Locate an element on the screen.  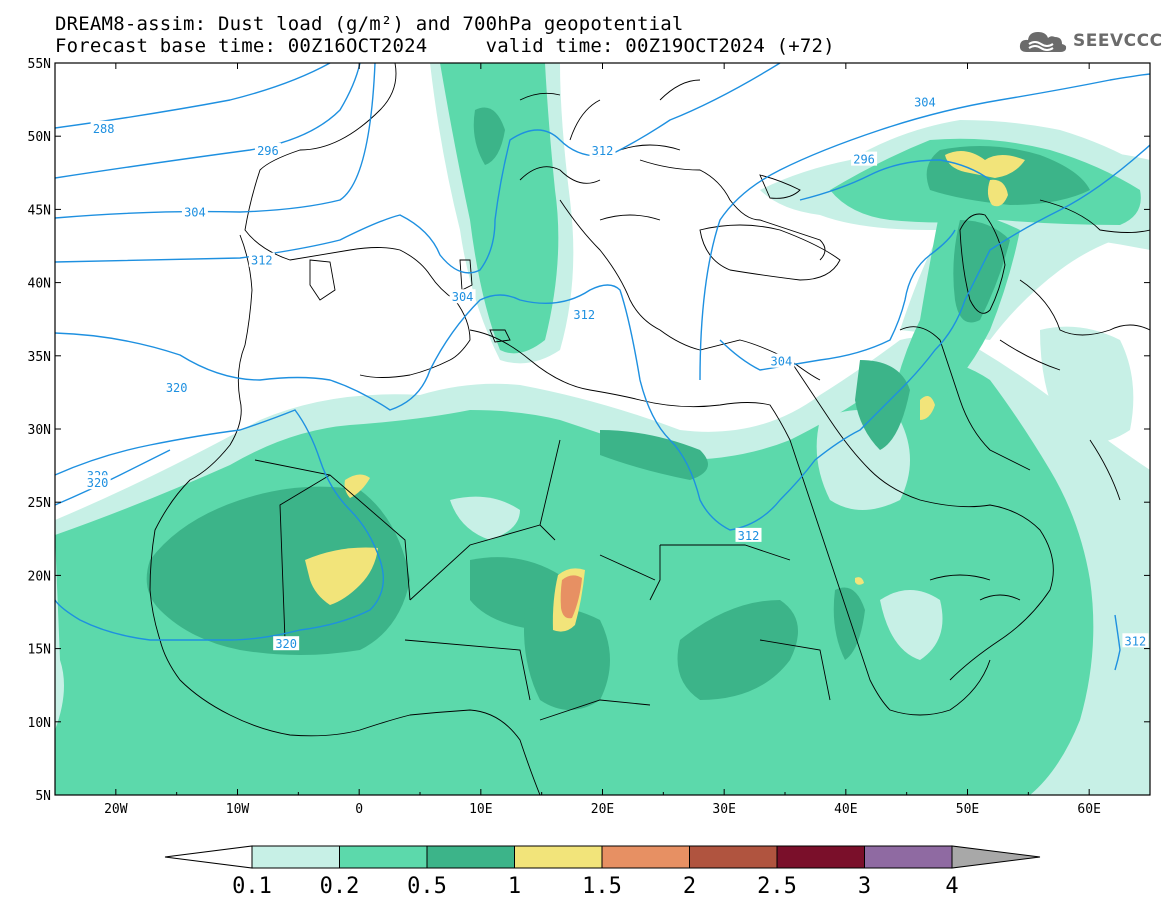
colorbar-label: 4 is located at coordinates (951, 886).